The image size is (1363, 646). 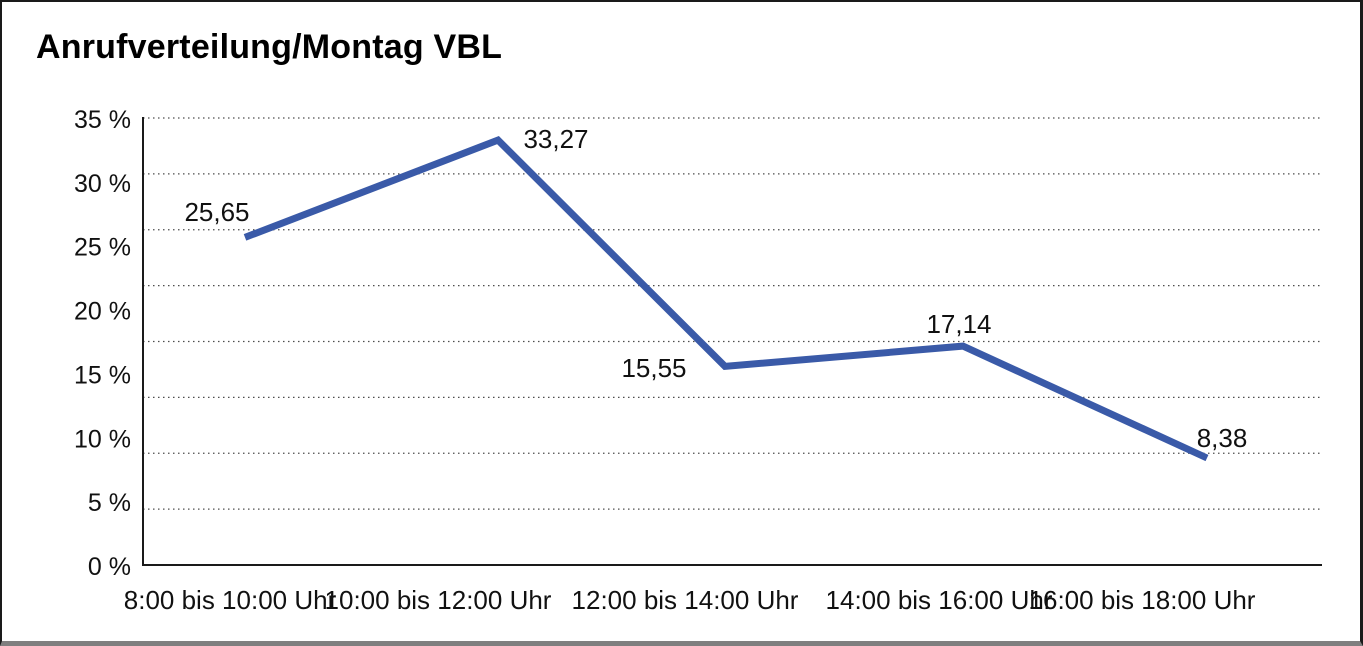 What do you see at coordinates (102, 375) in the screenshot?
I see `y-tick-label: 15 %` at bounding box center [102, 375].